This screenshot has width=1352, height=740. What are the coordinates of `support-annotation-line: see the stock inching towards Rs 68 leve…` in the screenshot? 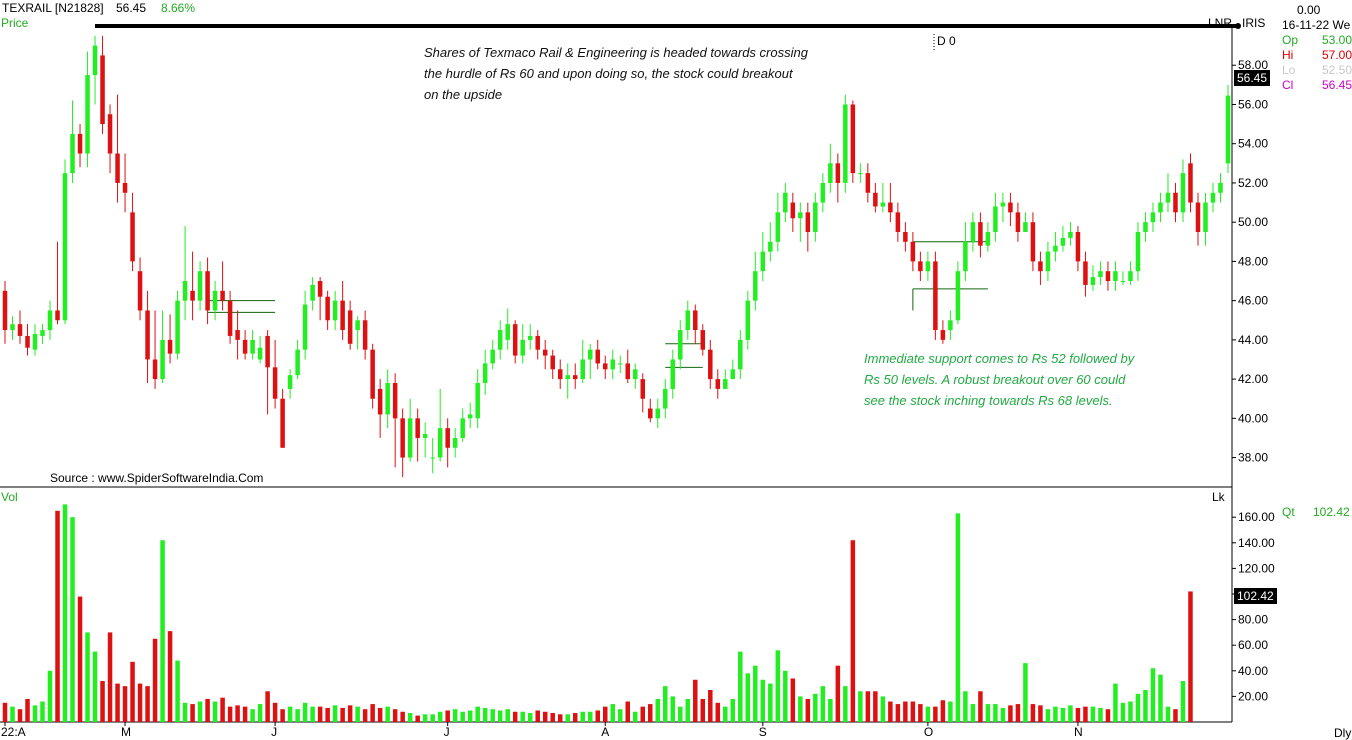 It's located at (988, 400).